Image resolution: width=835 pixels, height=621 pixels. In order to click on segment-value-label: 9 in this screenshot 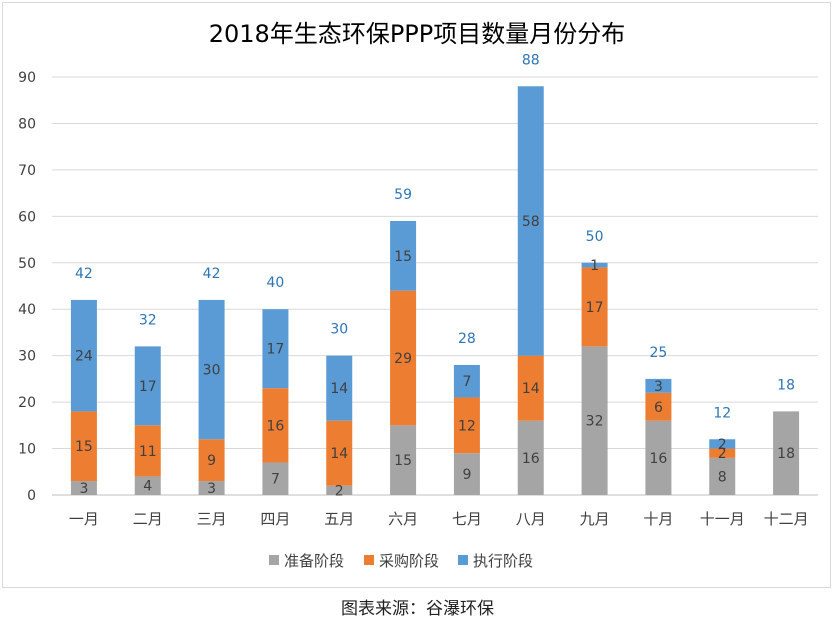, I will do `click(211, 461)`.